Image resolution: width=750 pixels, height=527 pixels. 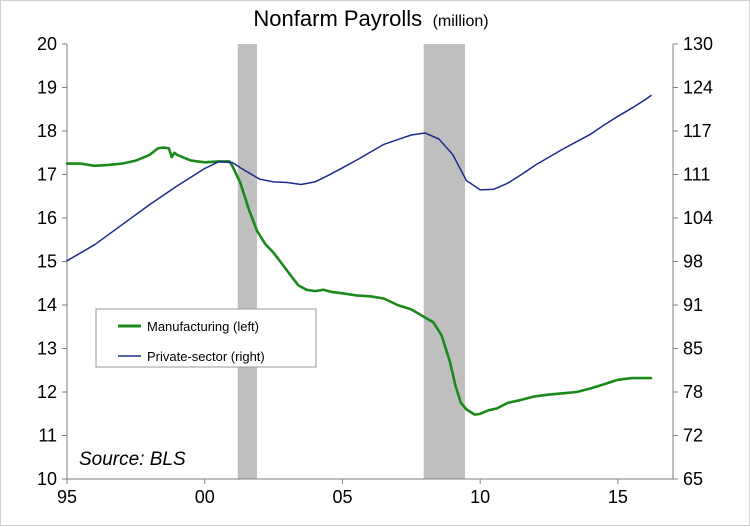 What do you see at coordinates (698, 44) in the screenshot?
I see `right-tick-label: 130` at bounding box center [698, 44].